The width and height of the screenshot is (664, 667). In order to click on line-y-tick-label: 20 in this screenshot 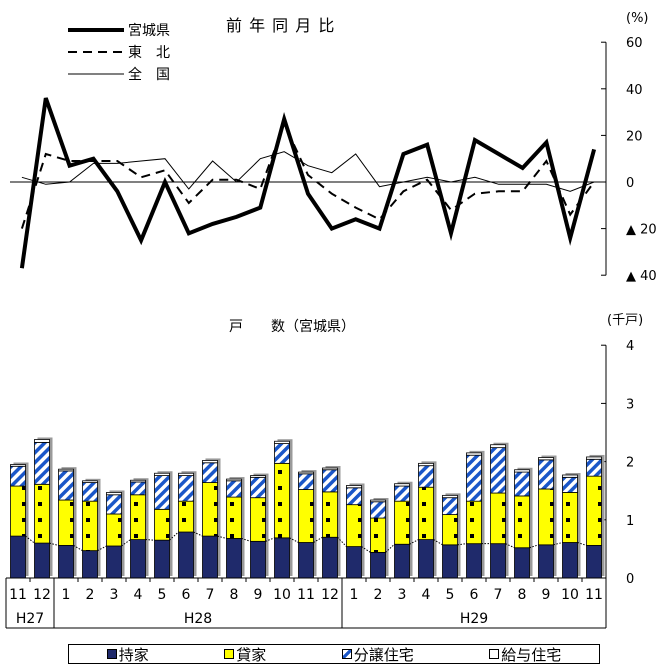, I will do `click(634, 136)`.